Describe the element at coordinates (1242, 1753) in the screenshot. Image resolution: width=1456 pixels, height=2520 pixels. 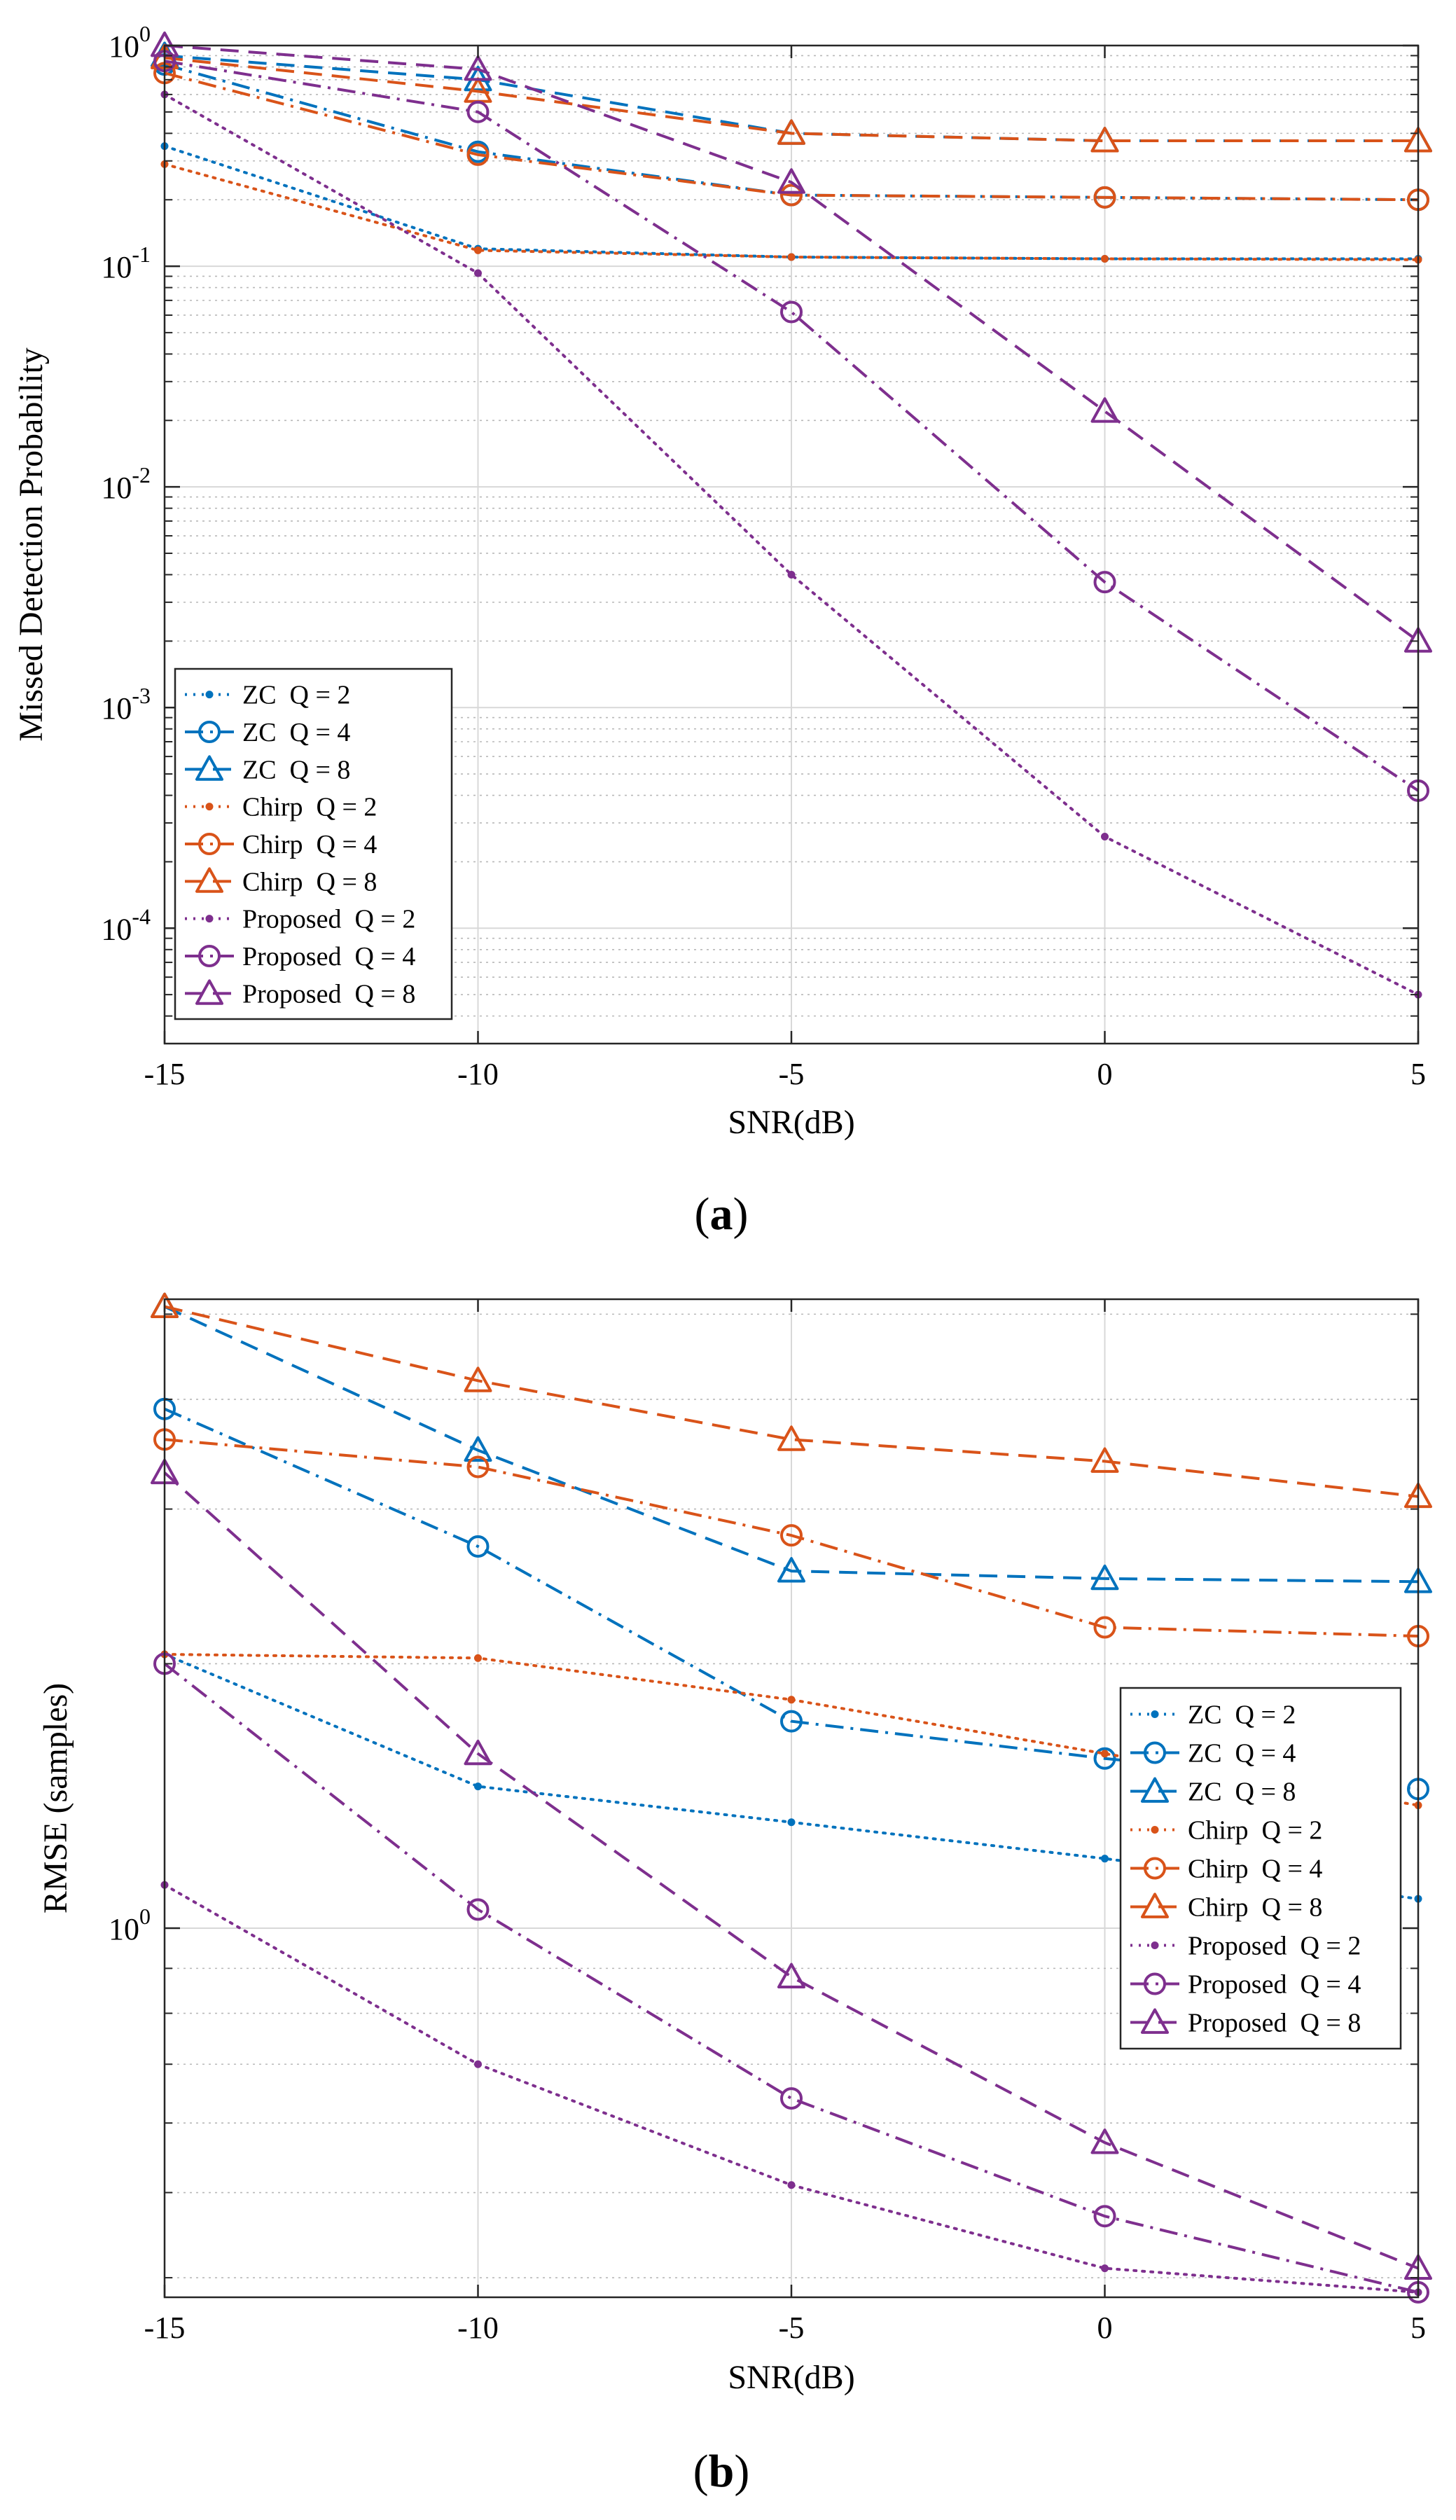
I see `legend-label: ZC Q = 4` at that location.